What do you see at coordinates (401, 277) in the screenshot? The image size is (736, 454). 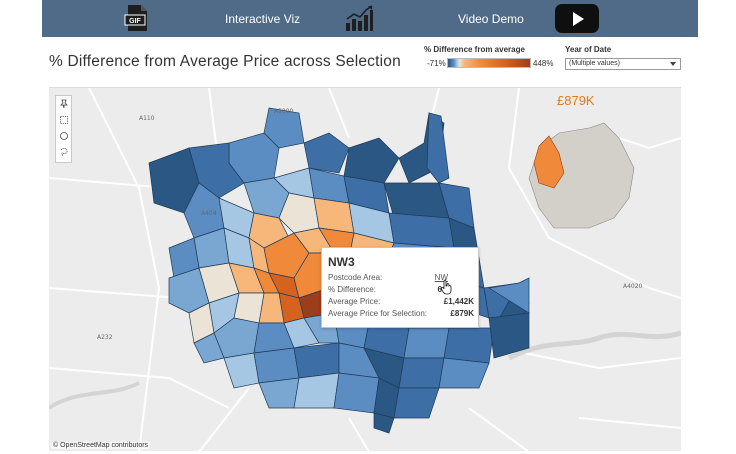 I see `tooltip-row: Postcode Area: NW` at bounding box center [401, 277].